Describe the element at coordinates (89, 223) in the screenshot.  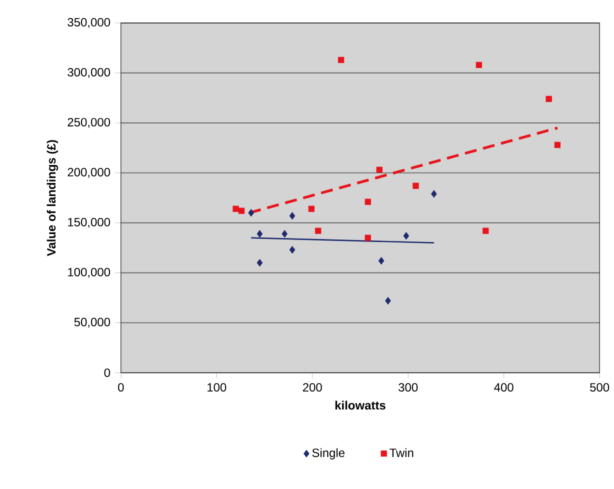
I see `y-tick-label: 150,000` at that location.